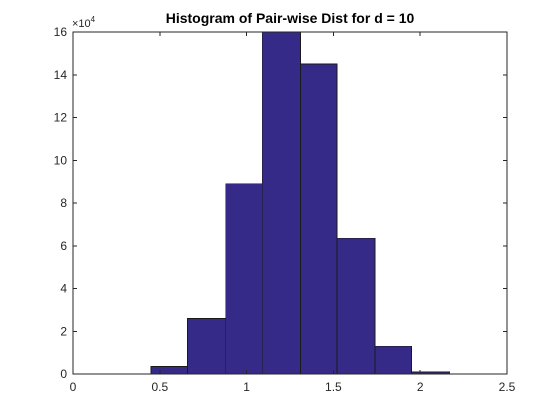  What do you see at coordinates (73, 387) in the screenshot?
I see `x-tick-label: 0` at bounding box center [73, 387].